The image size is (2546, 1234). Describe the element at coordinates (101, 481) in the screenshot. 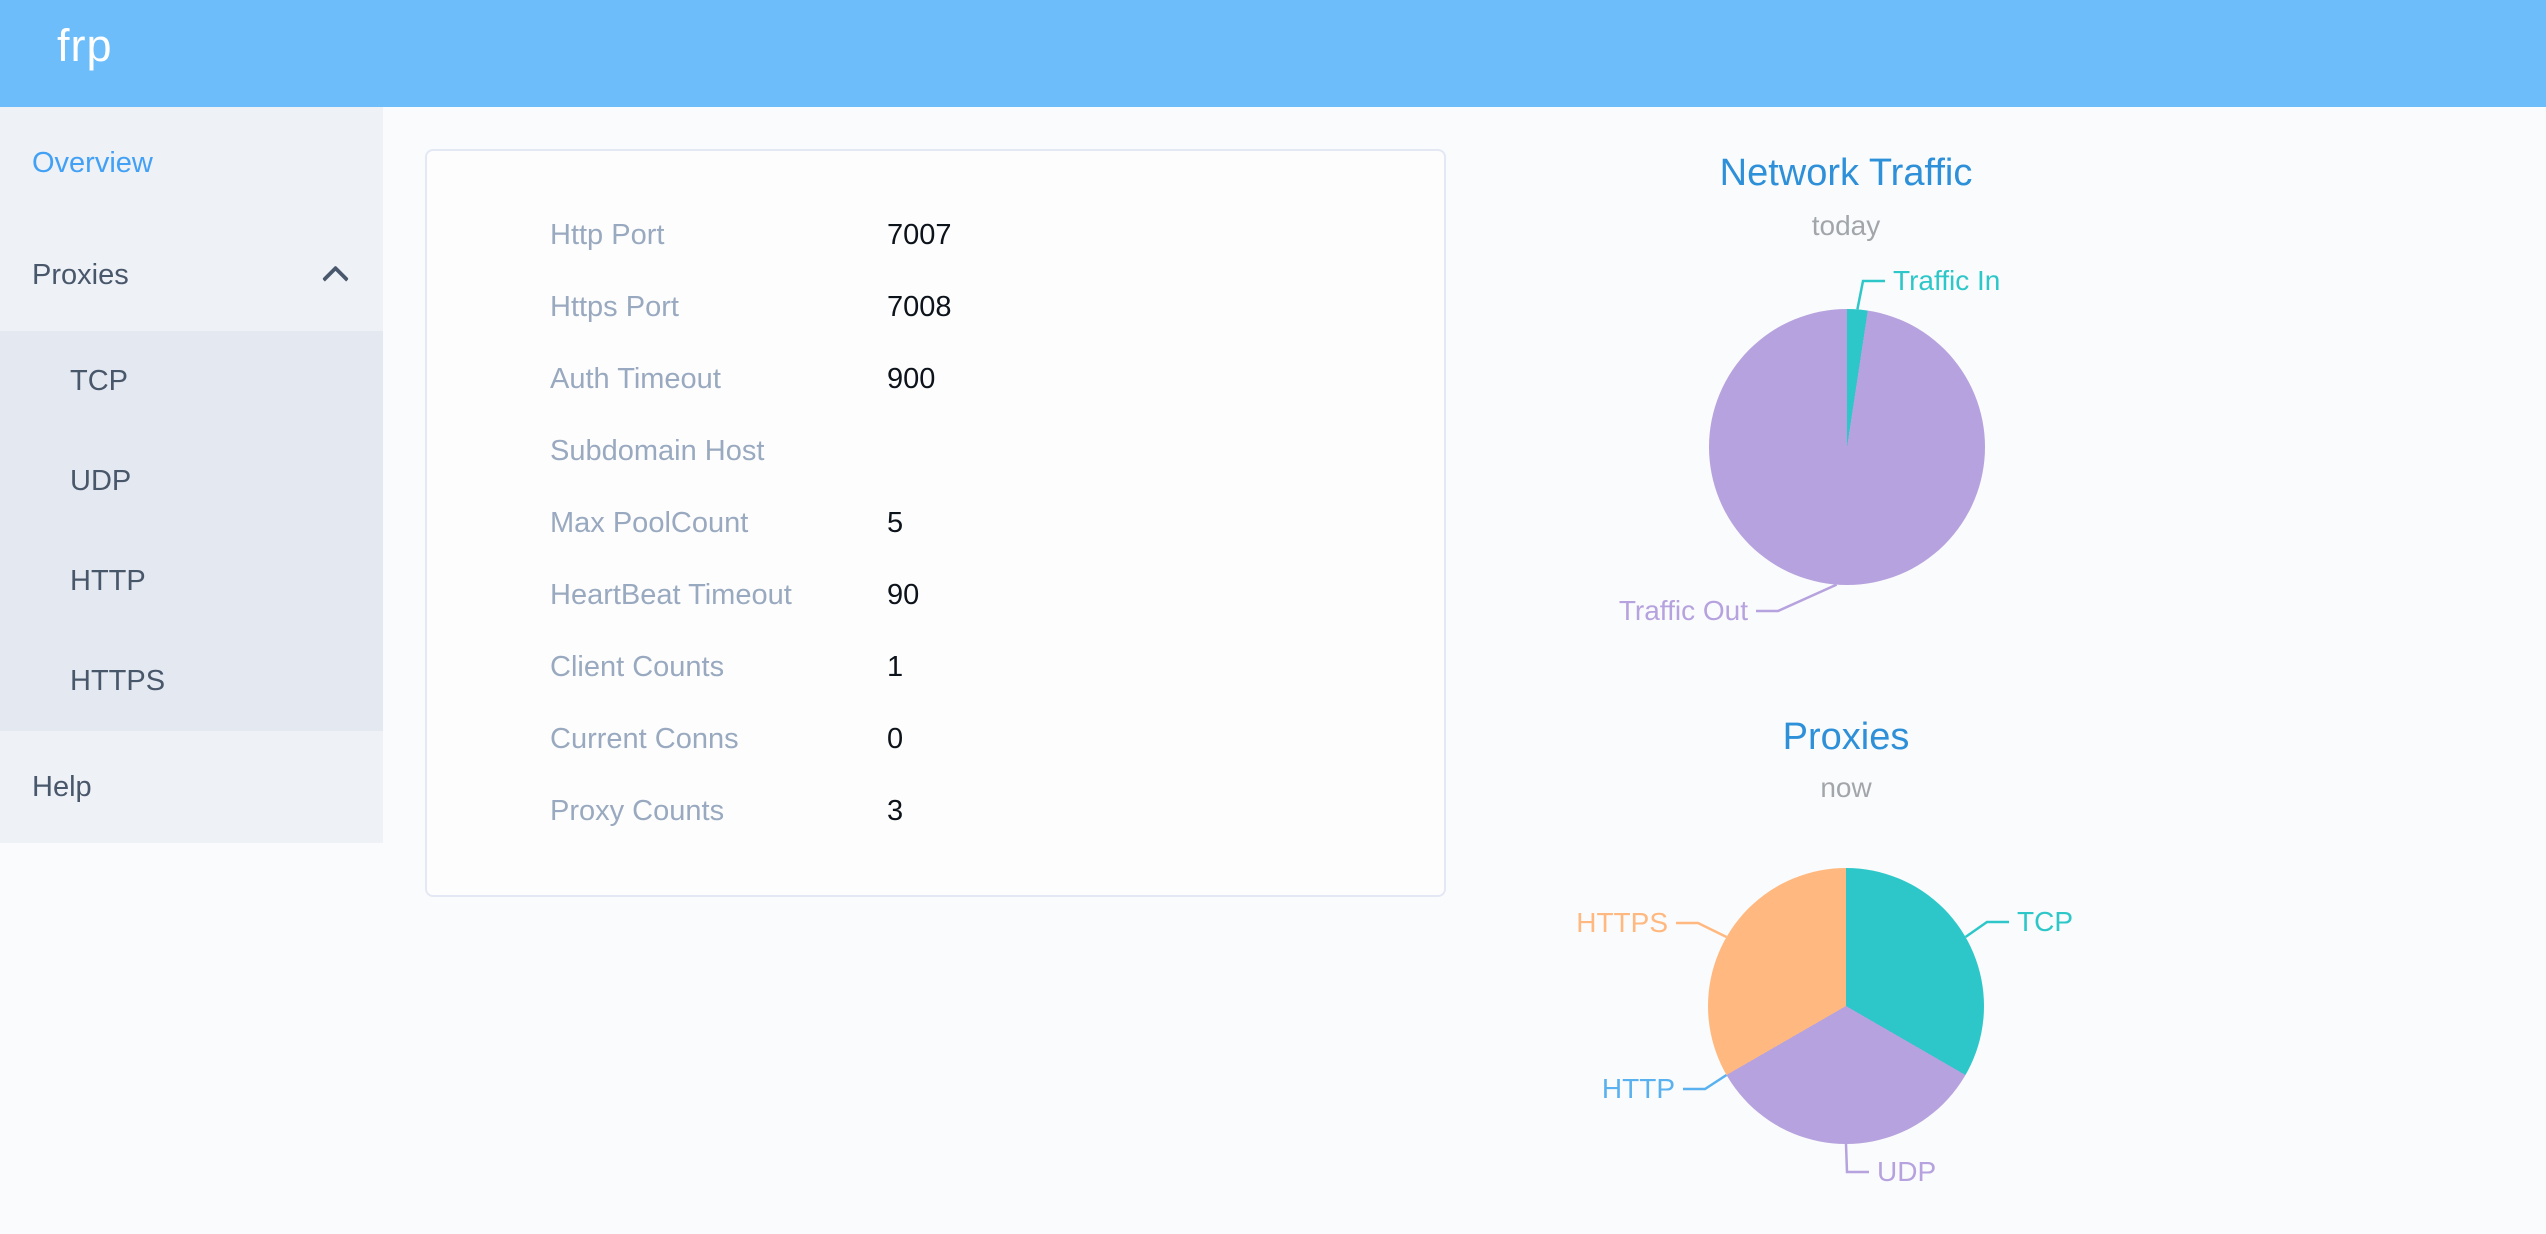

I see `sidebar-item-udp-label: UDP` at that location.